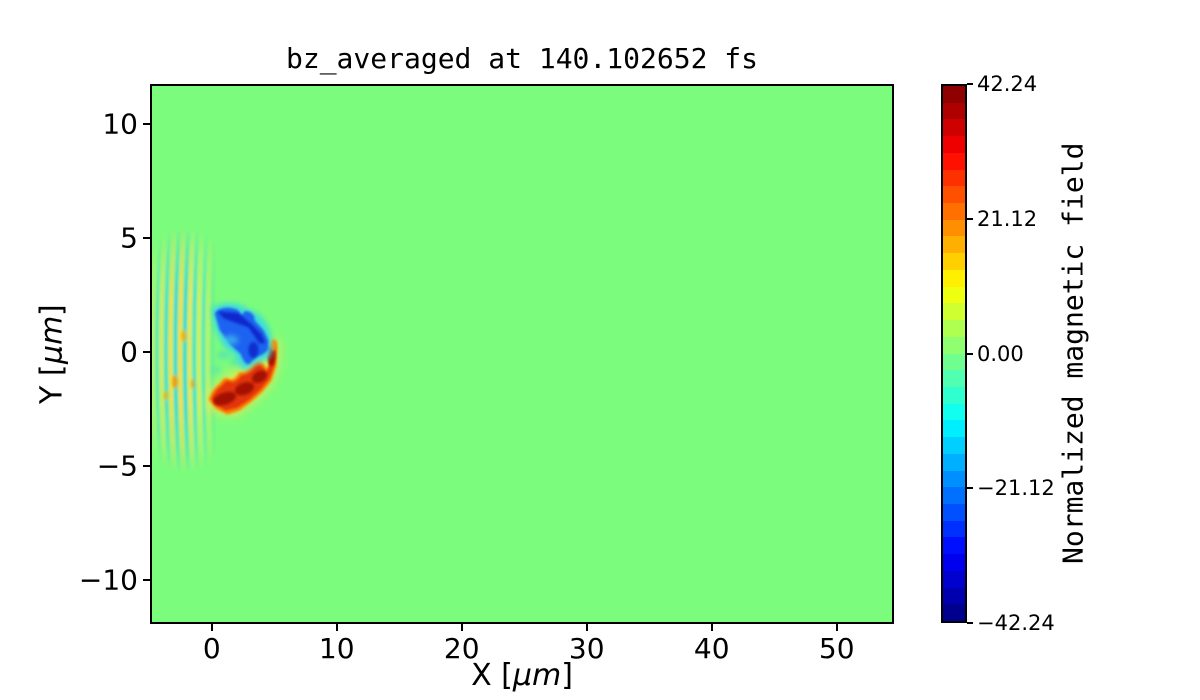 This screenshot has height=700, width=1200. I want to click on y-tick-label: −5, so click(117, 466).